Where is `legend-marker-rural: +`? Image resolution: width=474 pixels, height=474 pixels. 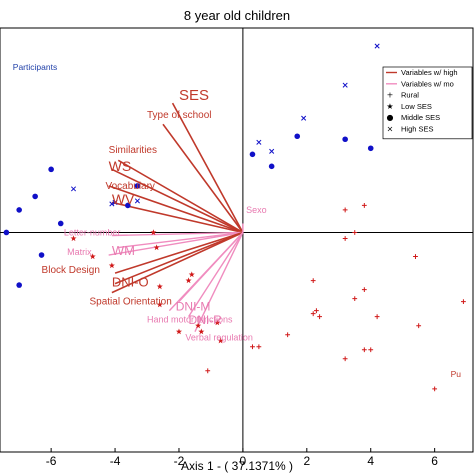
legend-marker-rural: + is located at coordinates (390, 95).